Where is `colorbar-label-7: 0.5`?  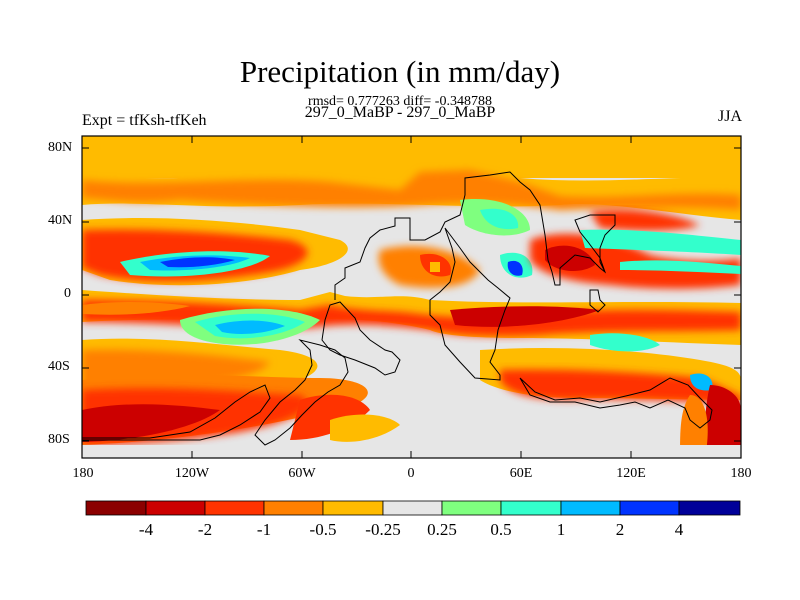
colorbar-label-7: 0.5 is located at coordinates (501, 529).